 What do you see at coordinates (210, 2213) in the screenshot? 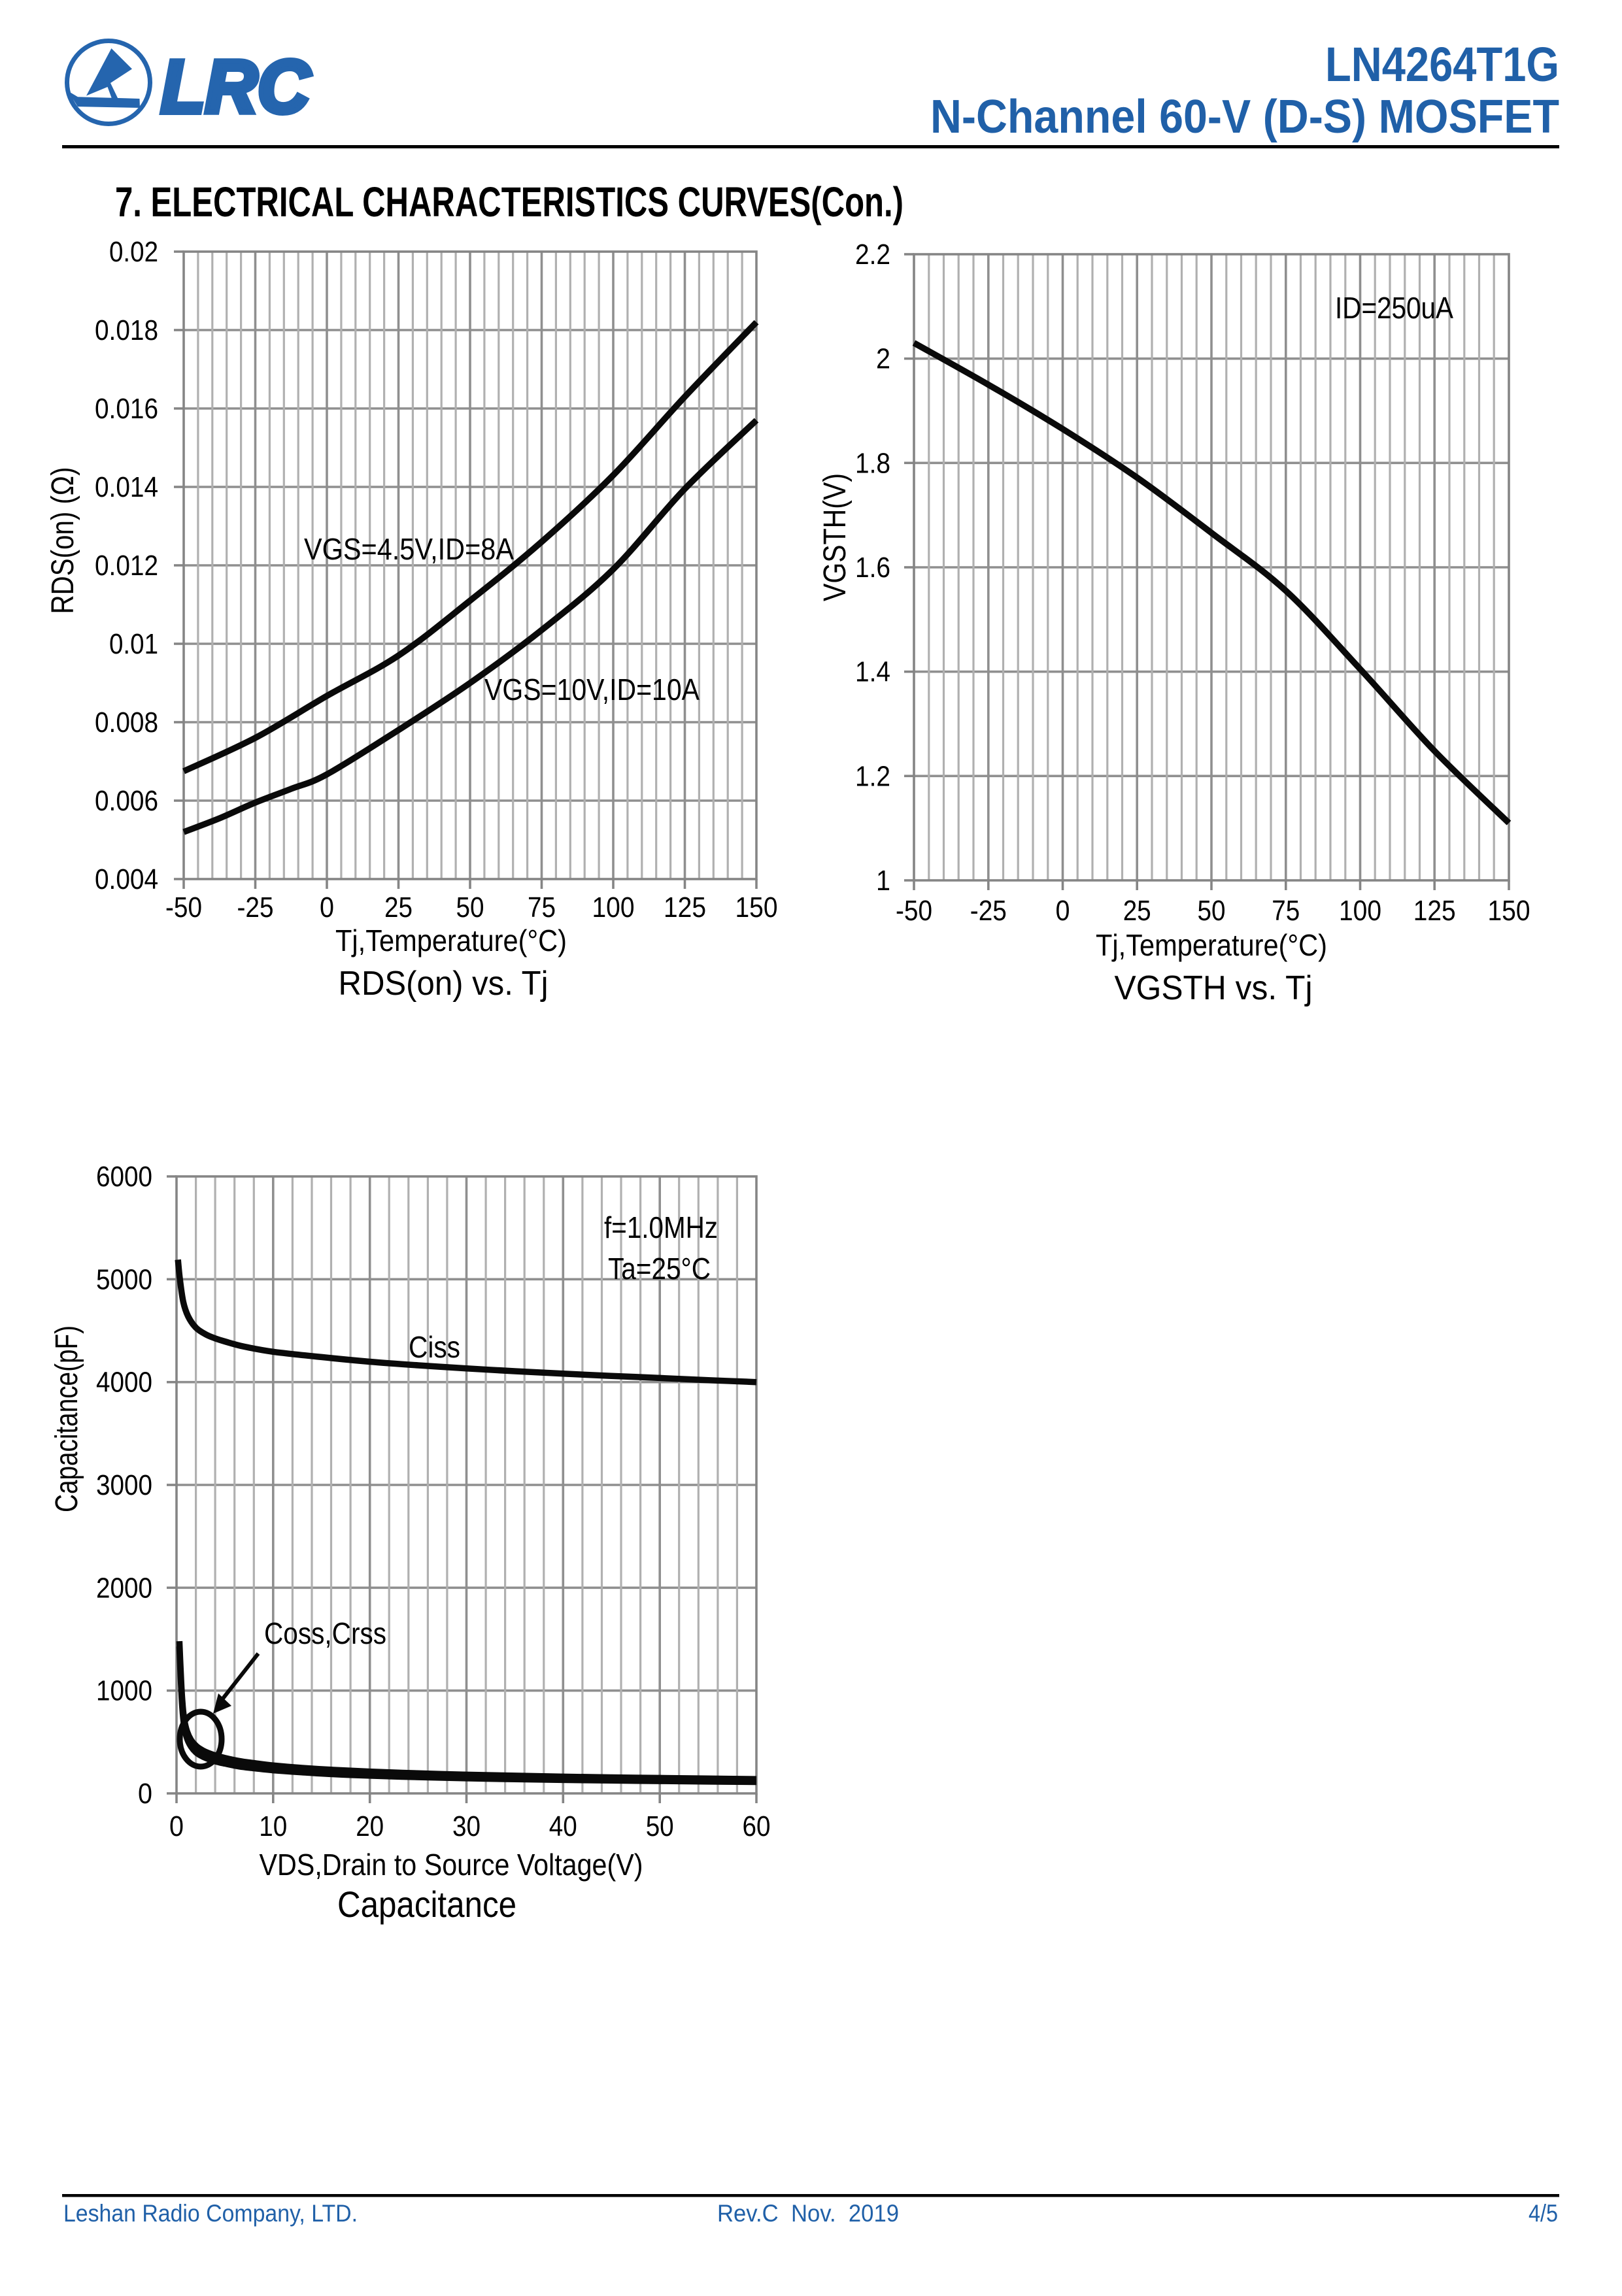
I see `svg-text: Leshan Radio Company, LTD.` at bounding box center [210, 2213].